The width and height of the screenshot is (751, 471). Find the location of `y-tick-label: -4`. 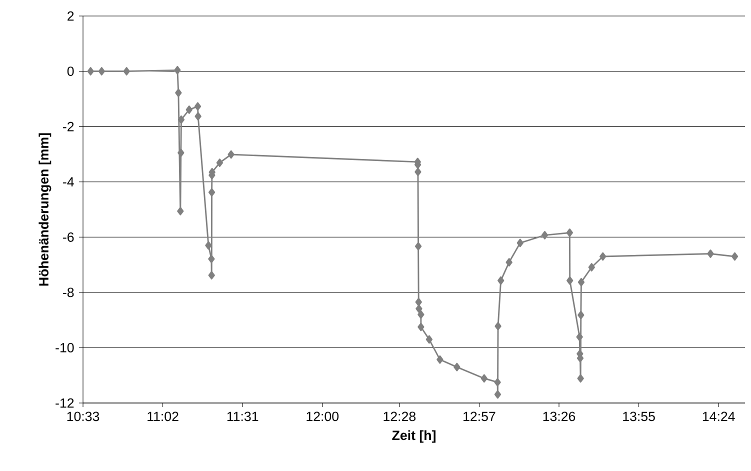

y-tick-label: -4 is located at coordinates (68, 181).